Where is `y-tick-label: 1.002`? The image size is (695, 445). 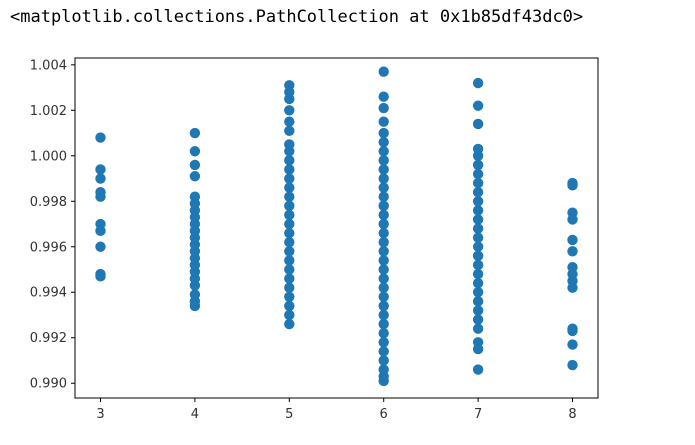 y-tick-label: 1.002 is located at coordinates (48, 111).